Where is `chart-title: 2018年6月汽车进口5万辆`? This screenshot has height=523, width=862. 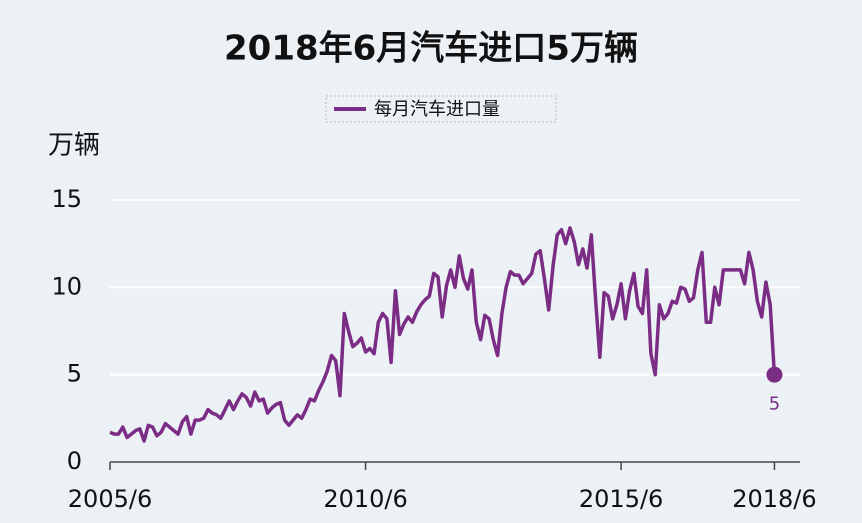 chart-title: 2018年6月汽车进口5万辆 is located at coordinates (431, 49).